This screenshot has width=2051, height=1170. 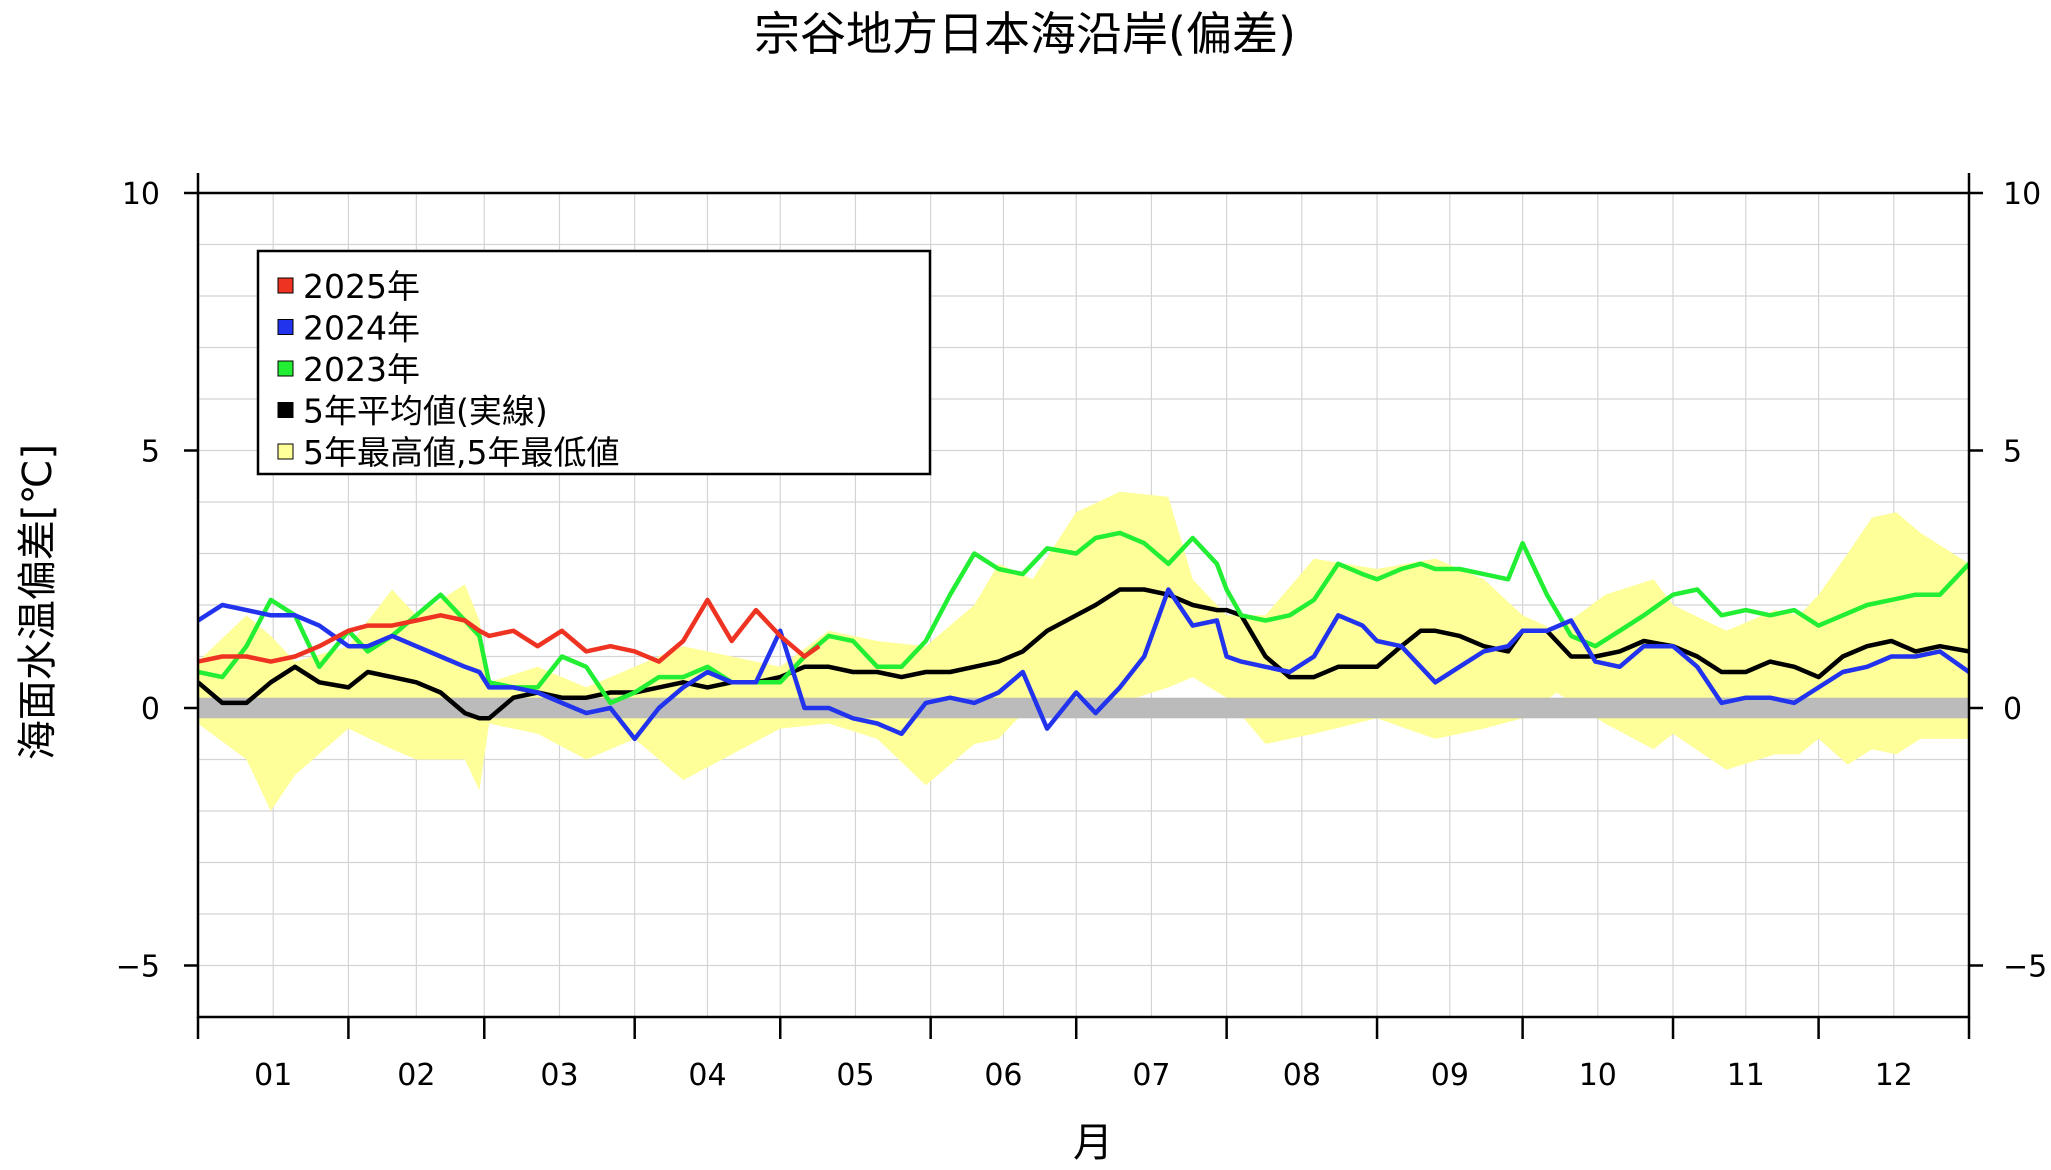 What do you see at coordinates (361, 286) in the screenshot?
I see `legend-label: 2025年` at bounding box center [361, 286].